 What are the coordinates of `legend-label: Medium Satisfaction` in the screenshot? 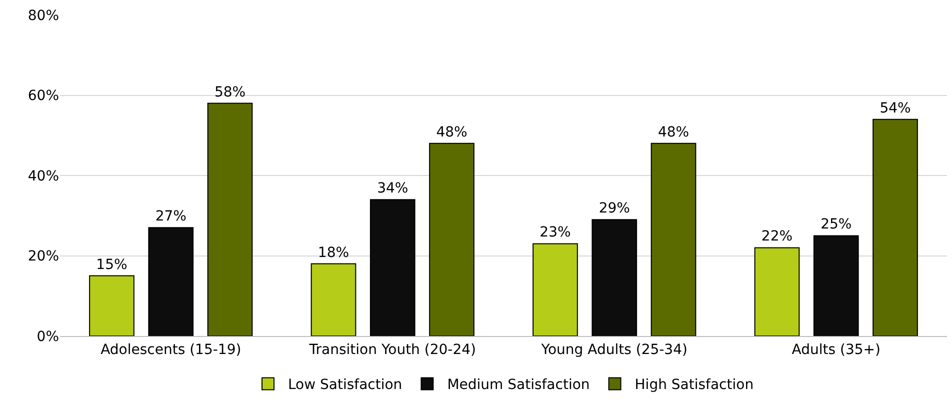 It's located at (518, 385).